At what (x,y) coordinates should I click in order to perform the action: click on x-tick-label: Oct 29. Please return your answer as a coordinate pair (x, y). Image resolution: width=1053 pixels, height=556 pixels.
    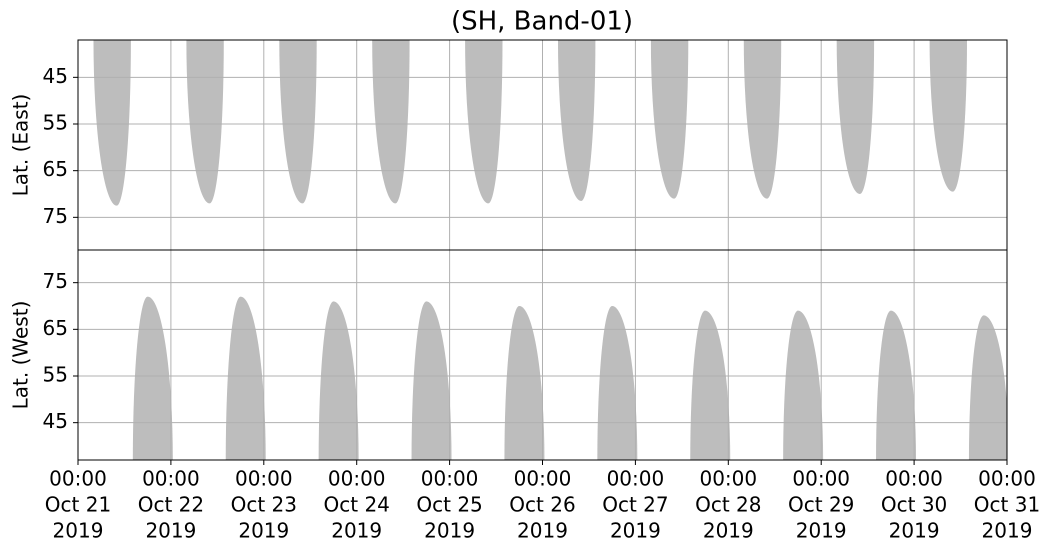
    Looking at the image, I should click on (821, 505).